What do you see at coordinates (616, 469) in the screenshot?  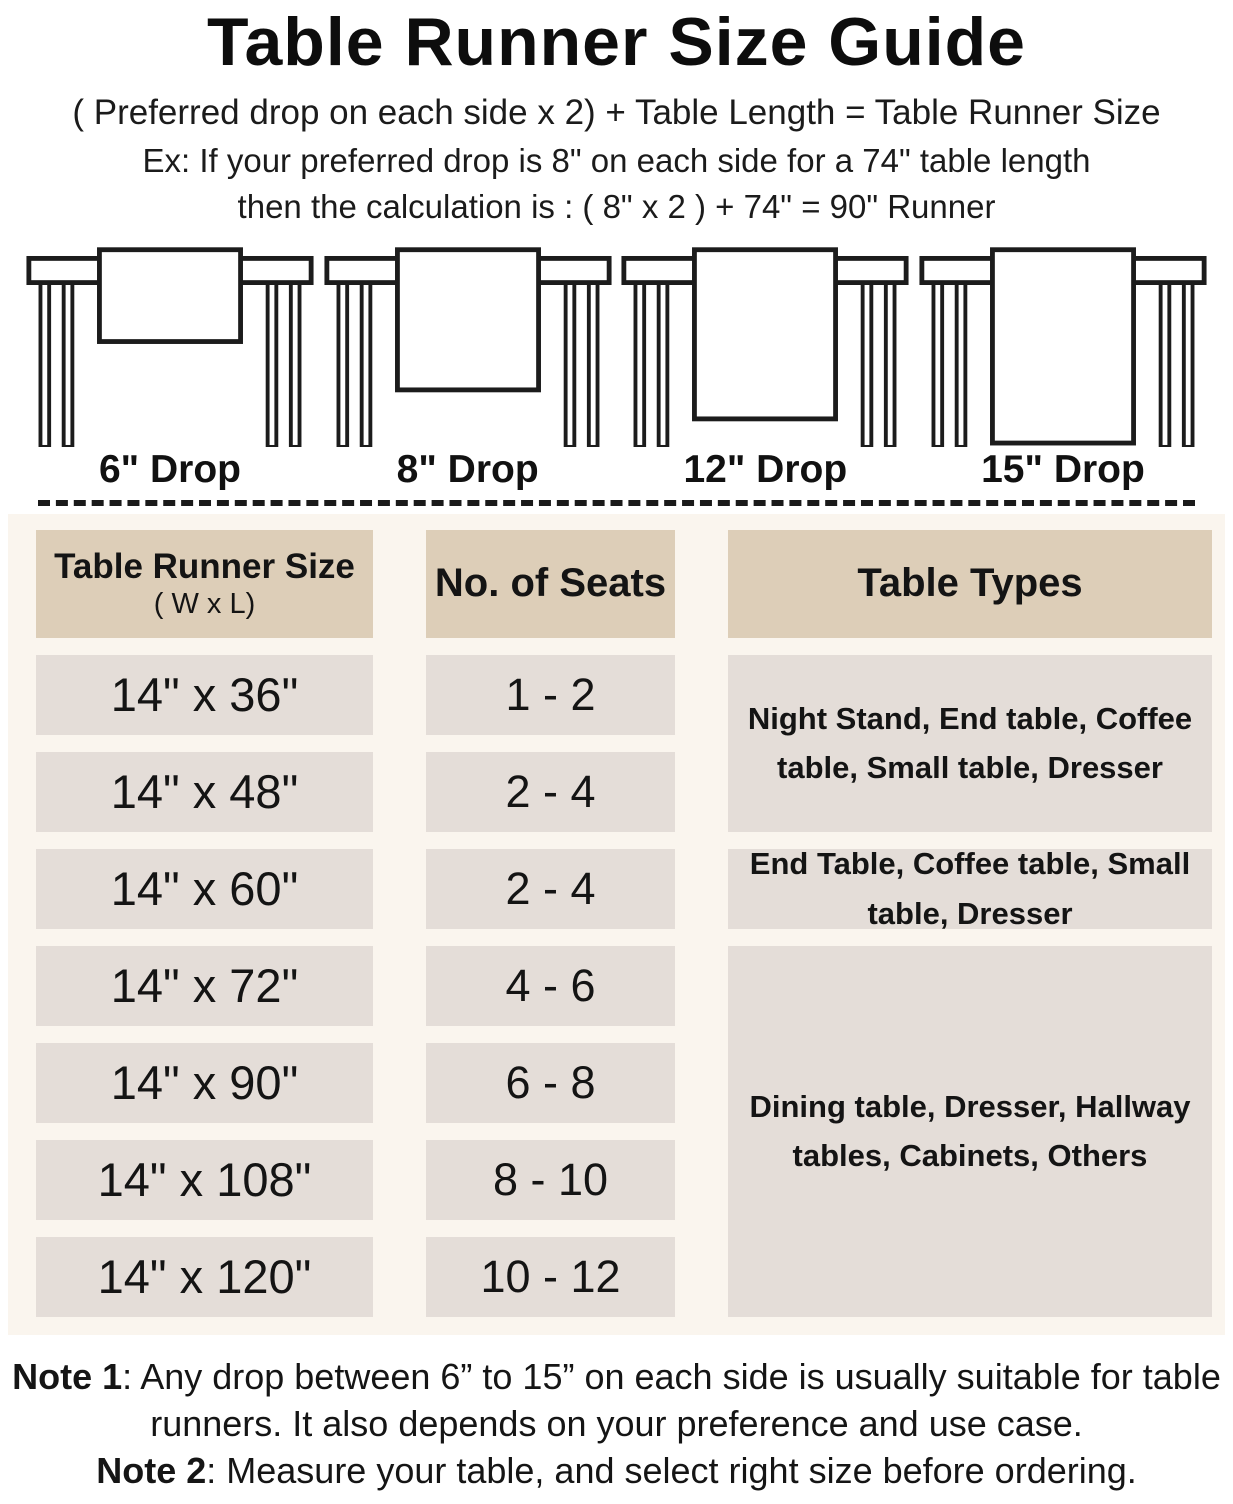 I see `drop-labels-row: 6" Drop 8" Drop 12" Drop 15" Drop` at bounding box center [616, 469].